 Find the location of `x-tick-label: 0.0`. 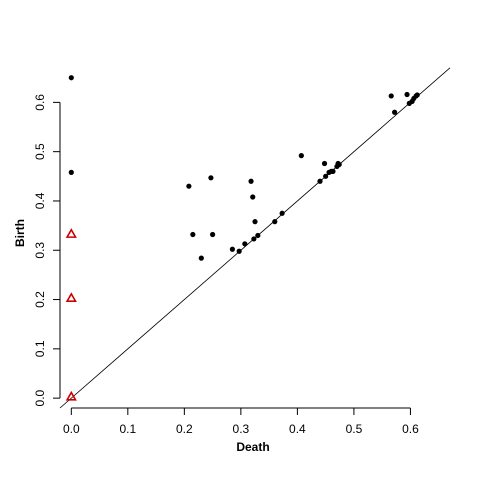

x-tick-label: 0.0 is located at coordinates (71, 429).